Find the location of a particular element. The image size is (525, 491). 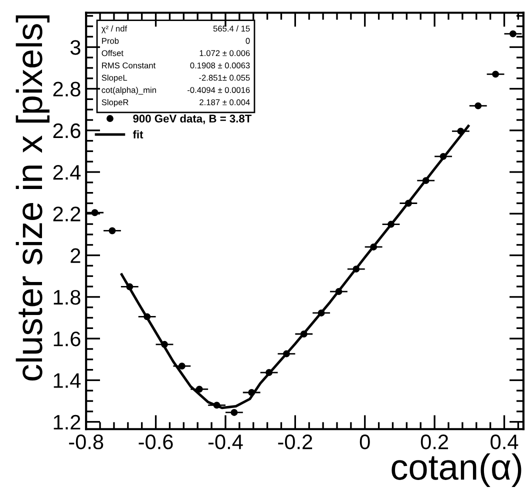

annotation: RMS Constant is located at coordinates (129, 65).